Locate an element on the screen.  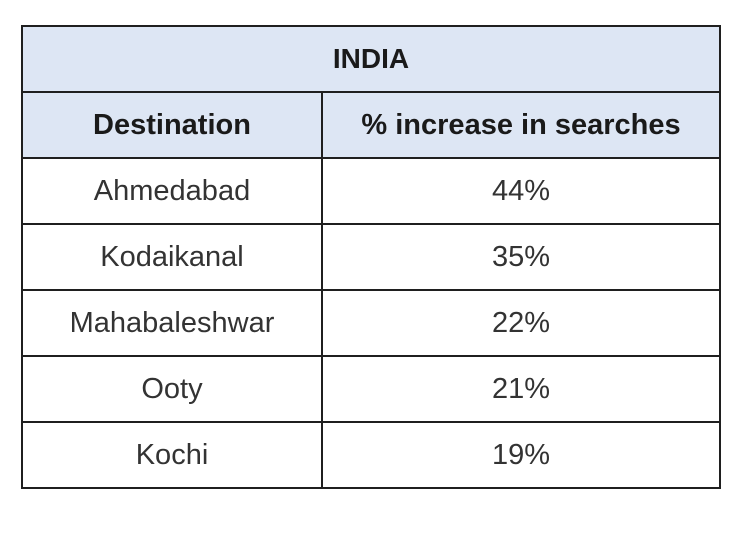
table-row: Ooty 21% is located at coordinates (371, 389).